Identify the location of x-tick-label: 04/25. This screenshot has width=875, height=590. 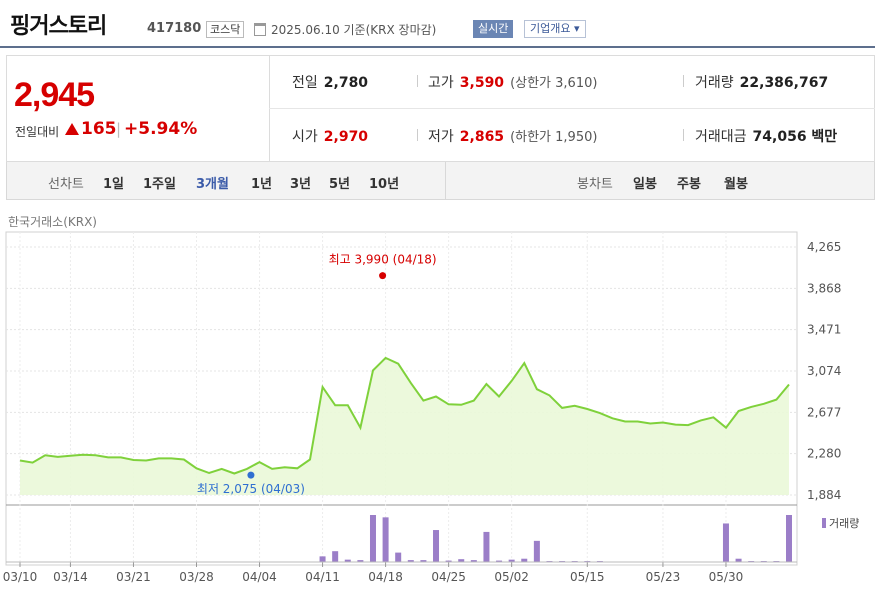
(448, 577).